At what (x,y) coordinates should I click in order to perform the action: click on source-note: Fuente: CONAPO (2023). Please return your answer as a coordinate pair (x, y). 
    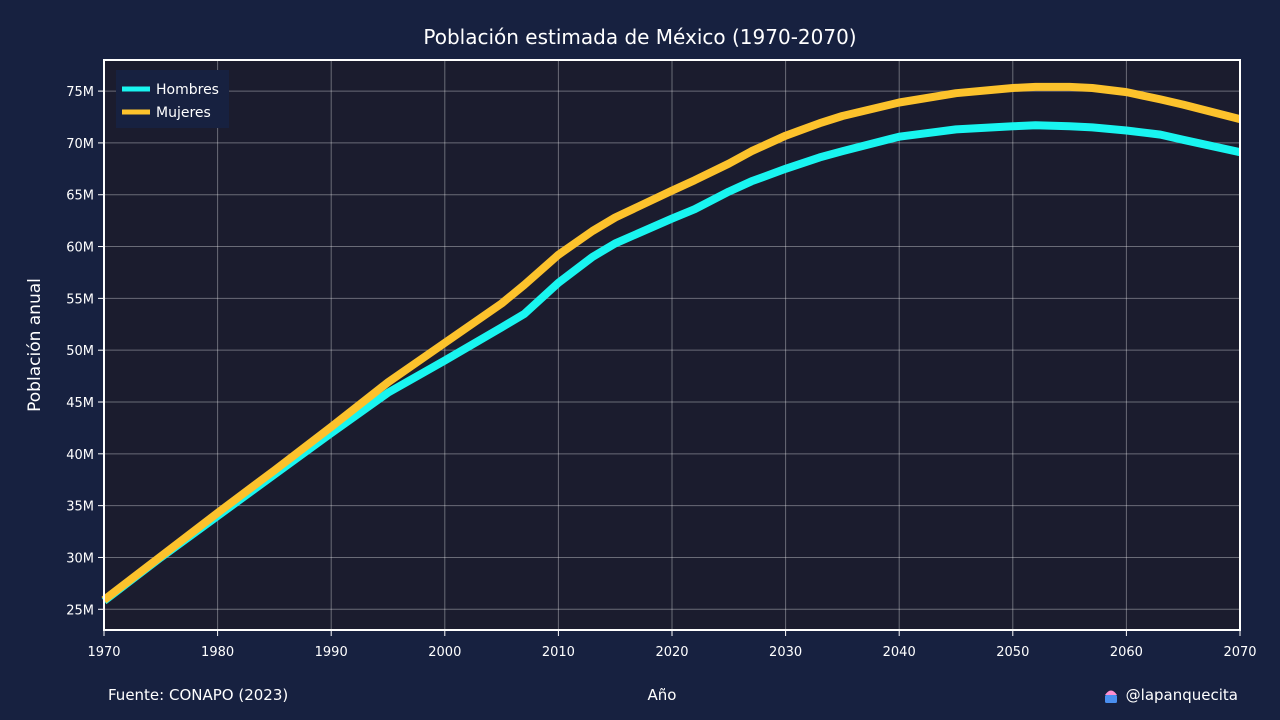
    Looking at the image, I should click on (198, 695).